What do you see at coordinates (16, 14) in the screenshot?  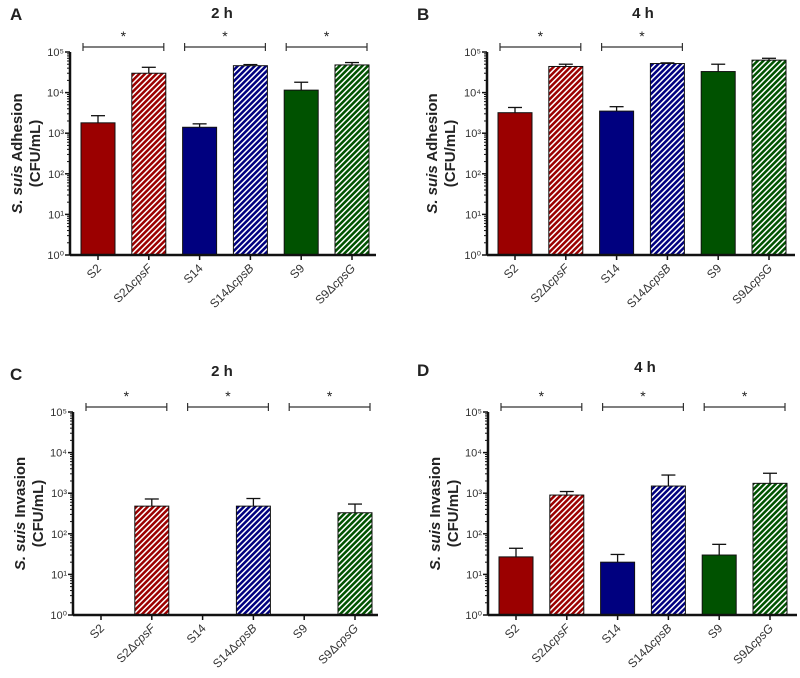 I see `panel-letter: A` at bounding box center [16, 14].